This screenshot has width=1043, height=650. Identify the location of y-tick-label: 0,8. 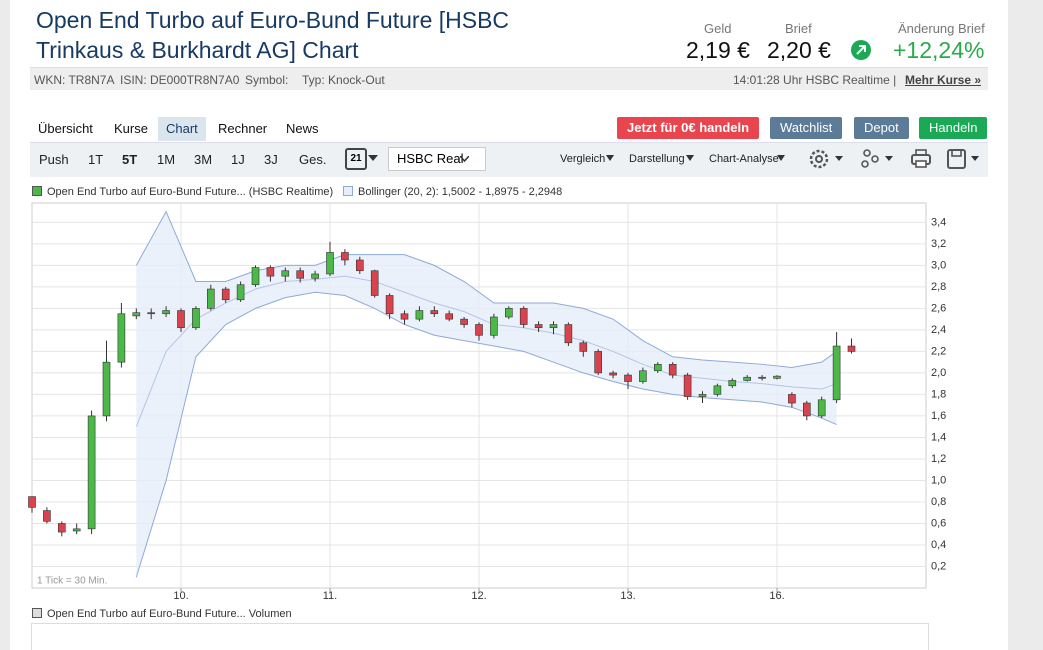
(938, 502).